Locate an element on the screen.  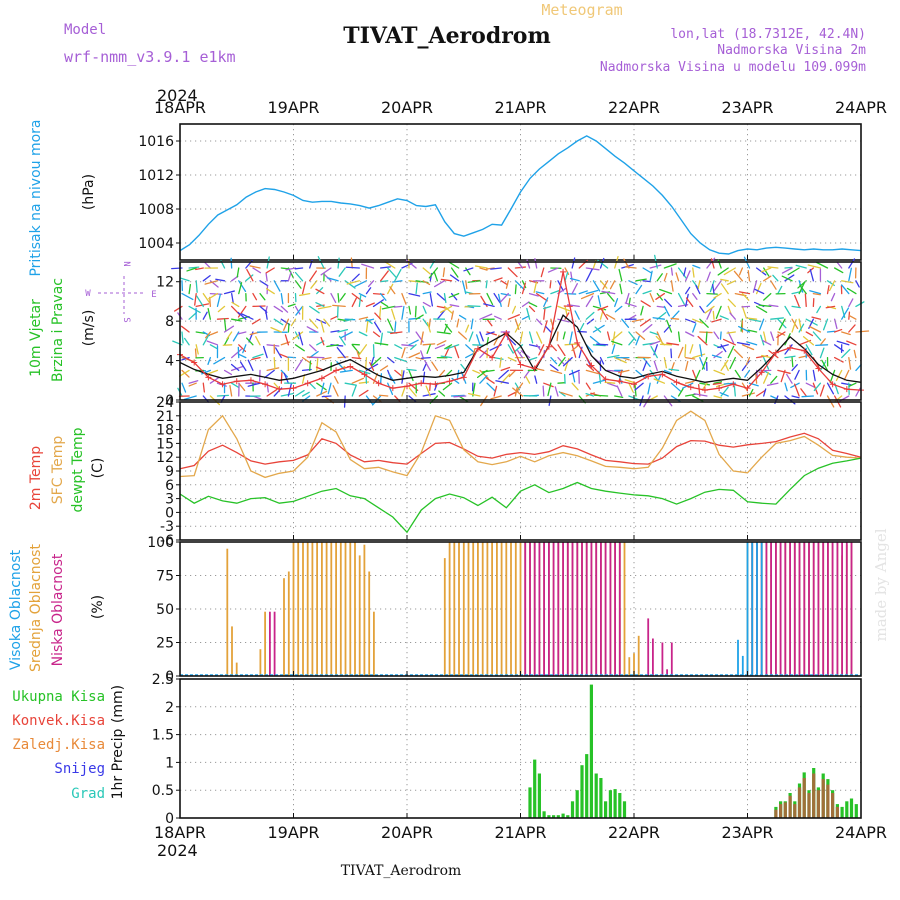
x-tick-top: 24APR is located at coordinates (861, 107).